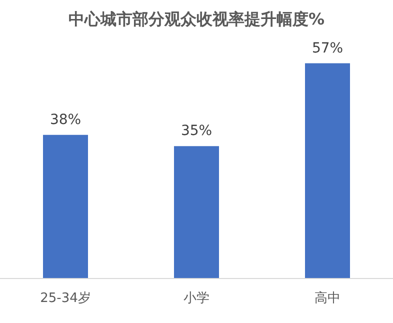  Describe the element at coordinates (327, 298) in the screenshot. I see `x-tick-label: 高中` at that location.